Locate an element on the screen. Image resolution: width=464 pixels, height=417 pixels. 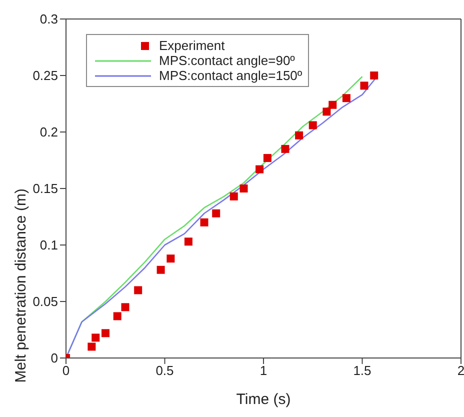
y-axis-title: Melt penetration distance (m) is located at coordinates (21, 285).